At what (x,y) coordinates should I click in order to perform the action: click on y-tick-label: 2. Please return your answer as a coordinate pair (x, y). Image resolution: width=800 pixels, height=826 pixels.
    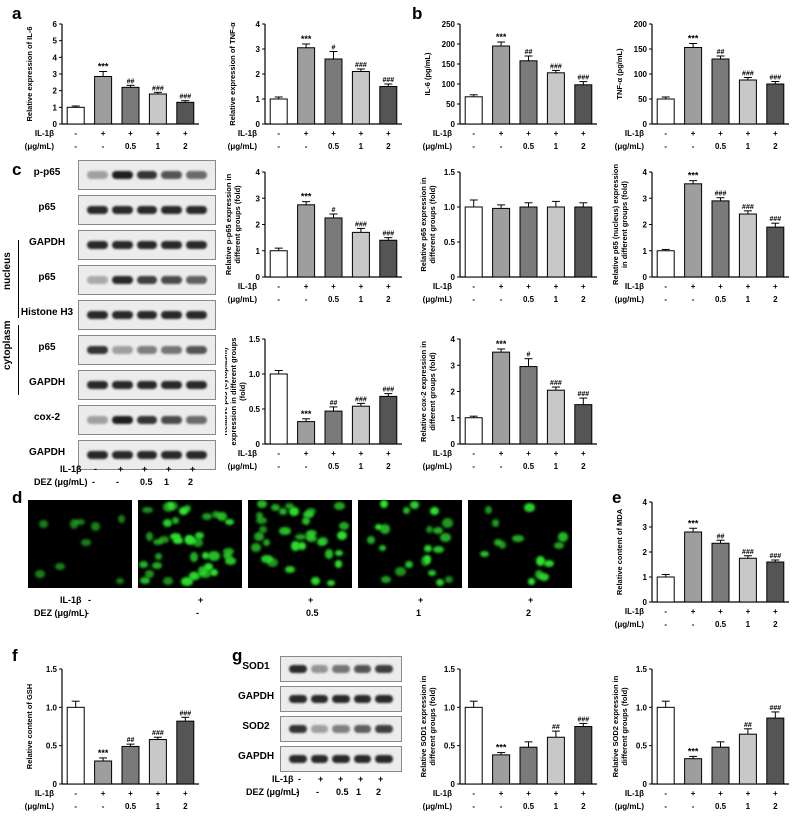
    Looking at the image, I should click on (645, 552).